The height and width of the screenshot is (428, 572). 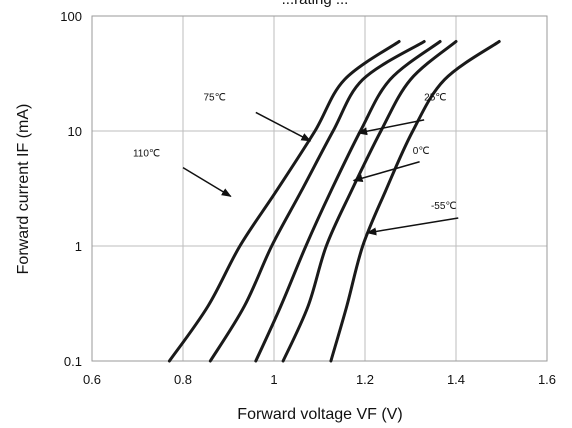 I want to click on annotation-label: 110℃, so click(x=146, y=154).